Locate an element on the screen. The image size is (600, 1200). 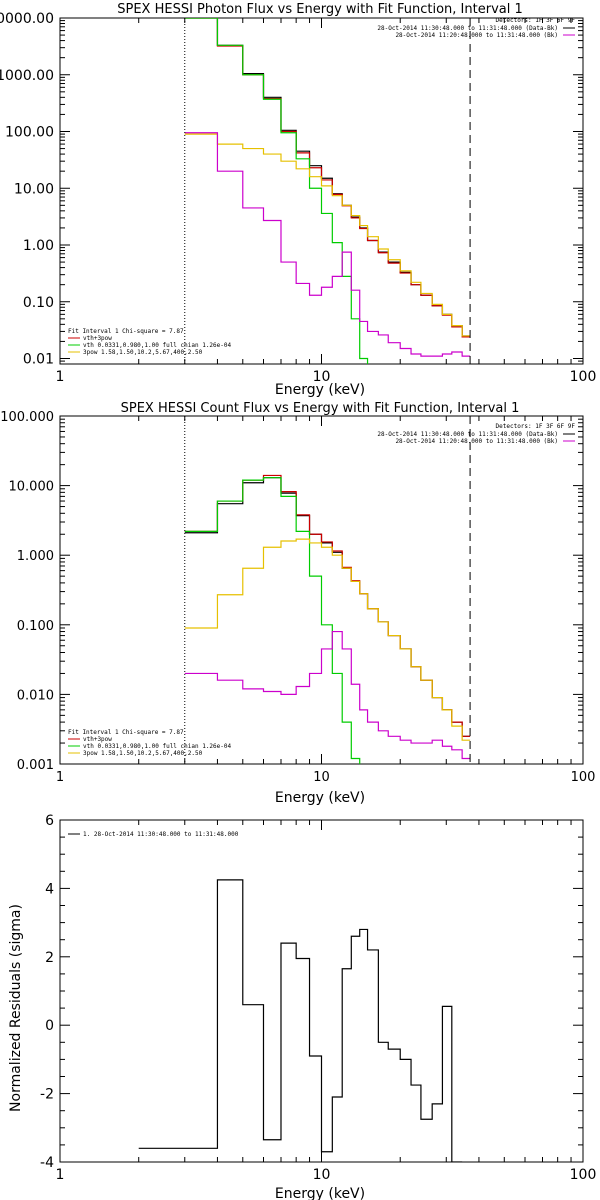
y-tick-label: 0.100 is located at coordinates (35, 626).